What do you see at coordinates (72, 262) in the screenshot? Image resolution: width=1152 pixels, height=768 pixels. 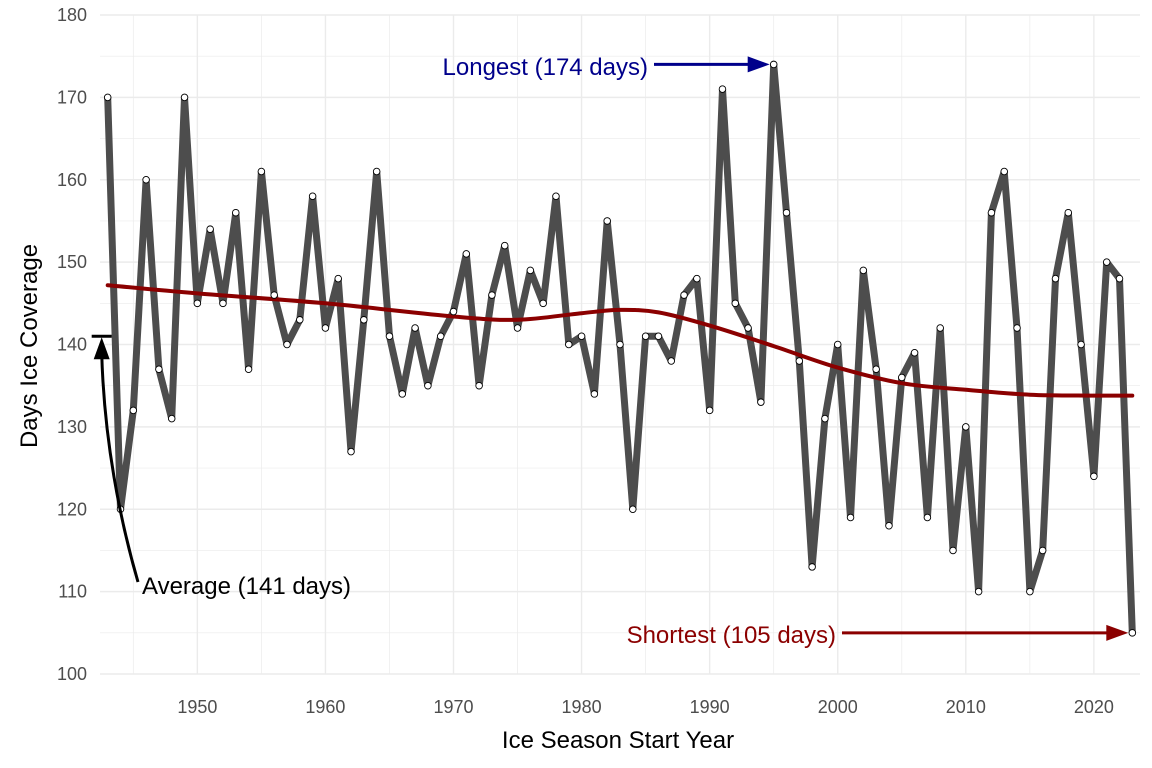 I see `y-tick-label: 150` at bounding box center [72, 262].